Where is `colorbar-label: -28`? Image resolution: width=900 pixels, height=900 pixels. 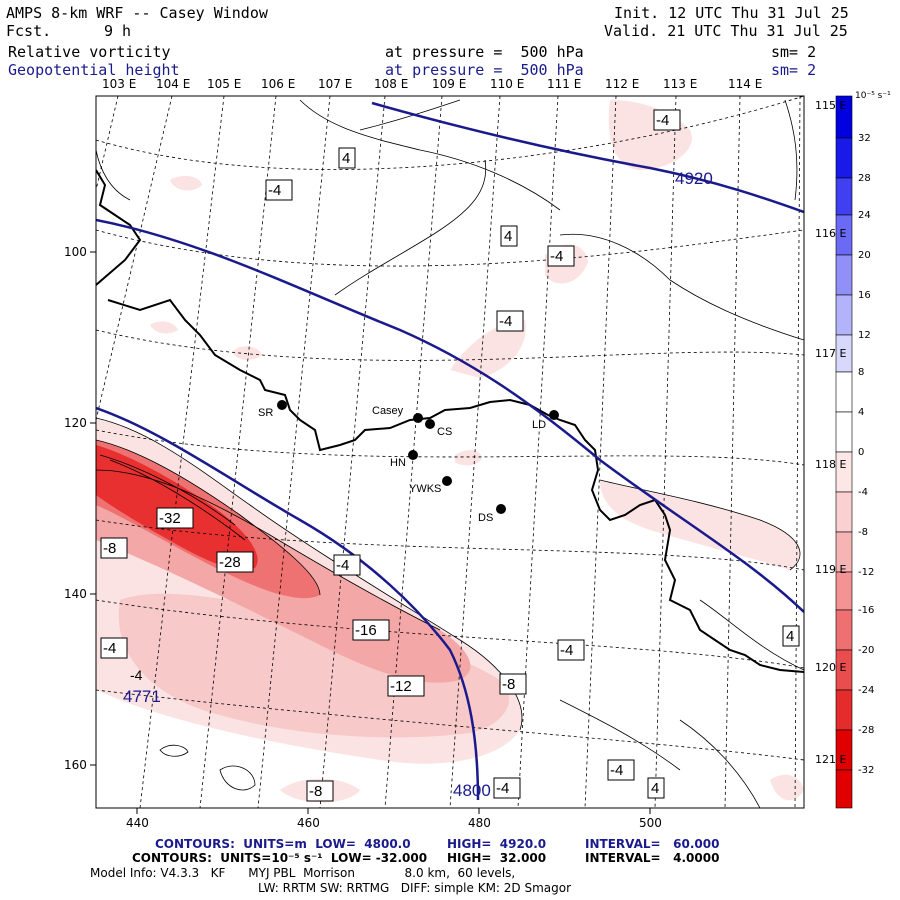
colorbar-label: -28 is located at coordinates (866, 730).